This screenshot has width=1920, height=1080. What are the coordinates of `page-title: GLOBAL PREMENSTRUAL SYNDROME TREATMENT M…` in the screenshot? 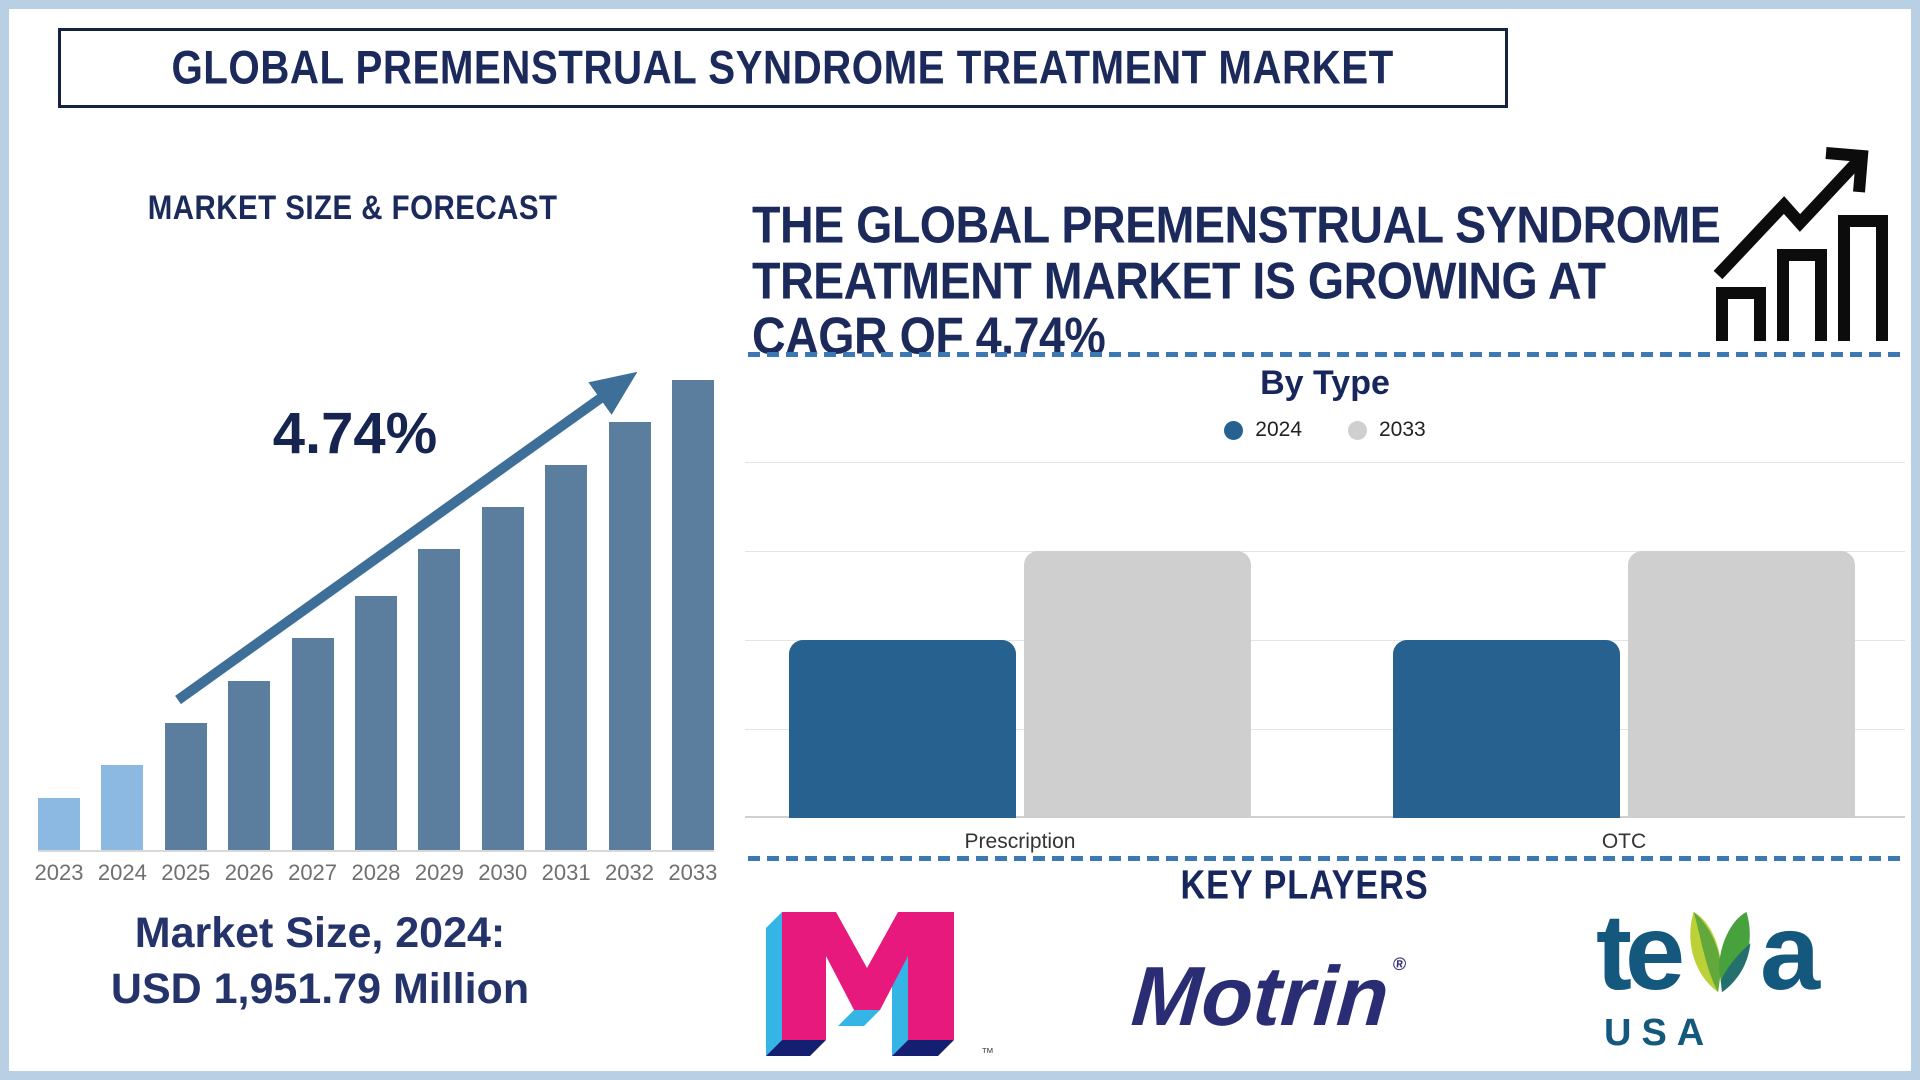 It's located at (783, 67).